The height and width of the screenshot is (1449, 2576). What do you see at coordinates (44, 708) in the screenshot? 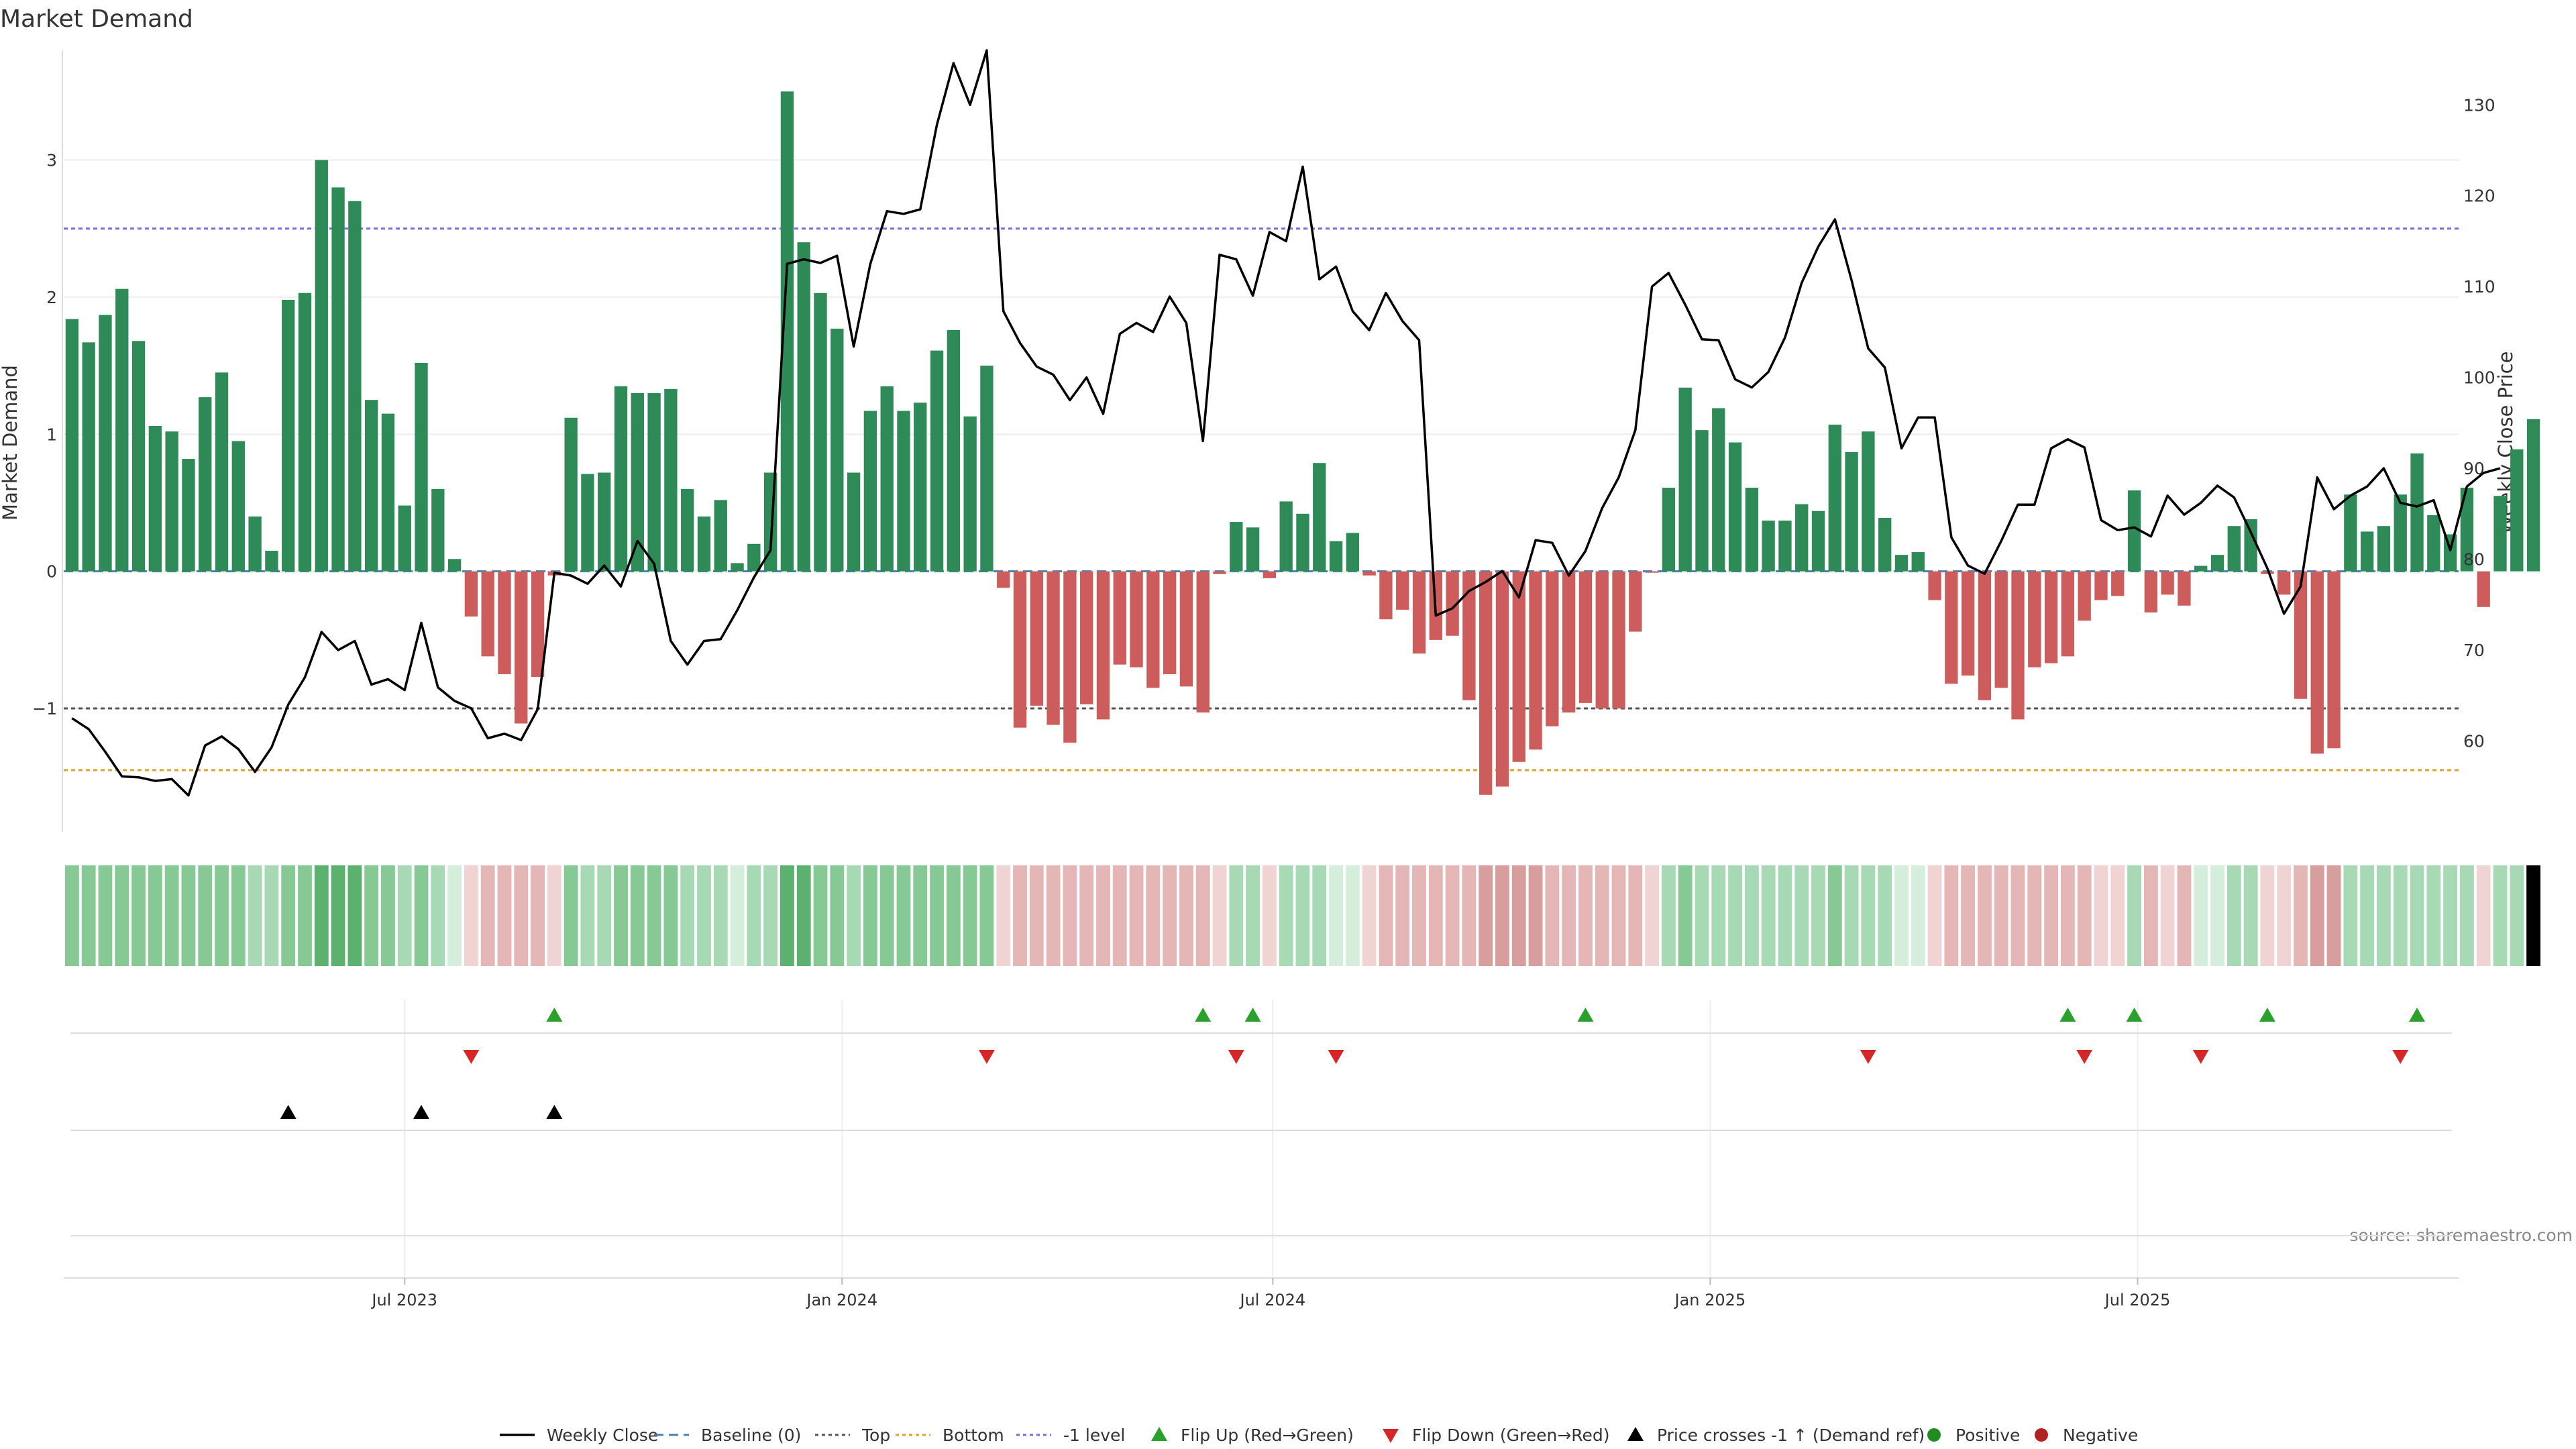
I see `y-tick-label: −1` at bounding box center [44, 708].